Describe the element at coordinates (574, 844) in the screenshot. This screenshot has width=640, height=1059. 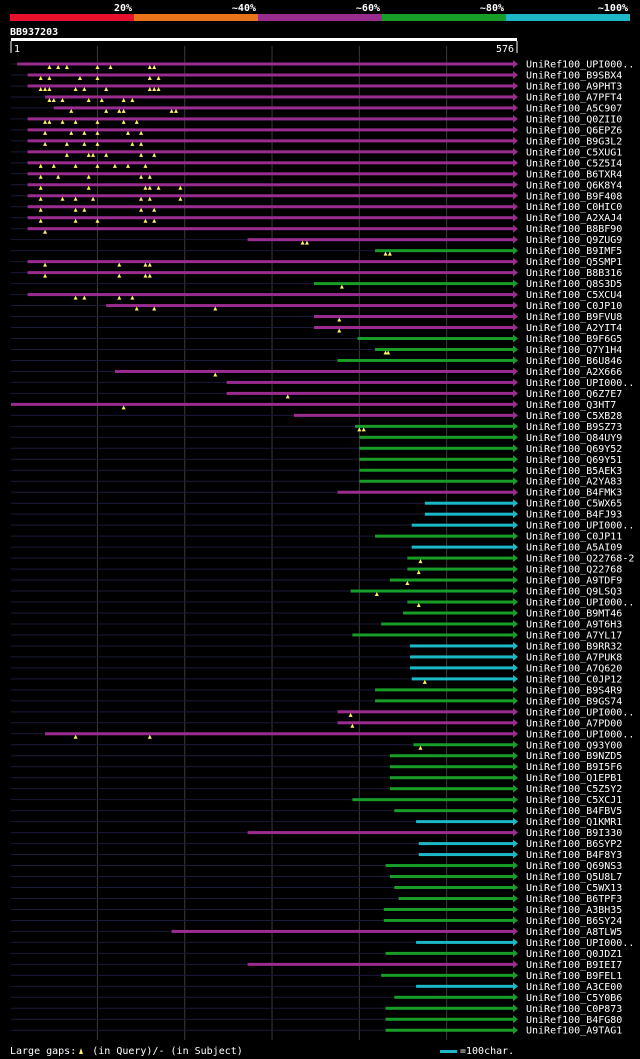
I see `hit-label: UniRef100_B6SYP2` at that location.